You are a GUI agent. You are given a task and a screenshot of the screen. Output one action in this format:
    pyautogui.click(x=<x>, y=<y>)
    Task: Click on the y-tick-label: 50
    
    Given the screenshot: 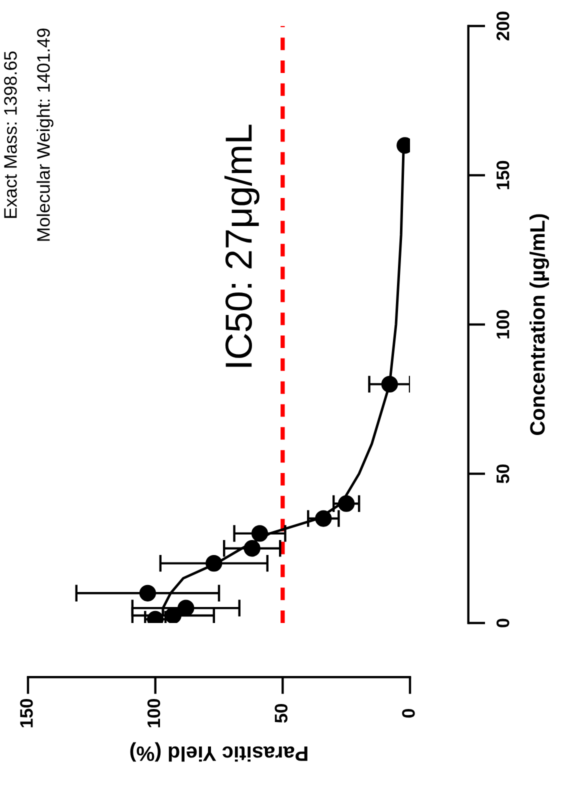 What is the action you would take?
    pyautogui.click(x=503, y=474)
    